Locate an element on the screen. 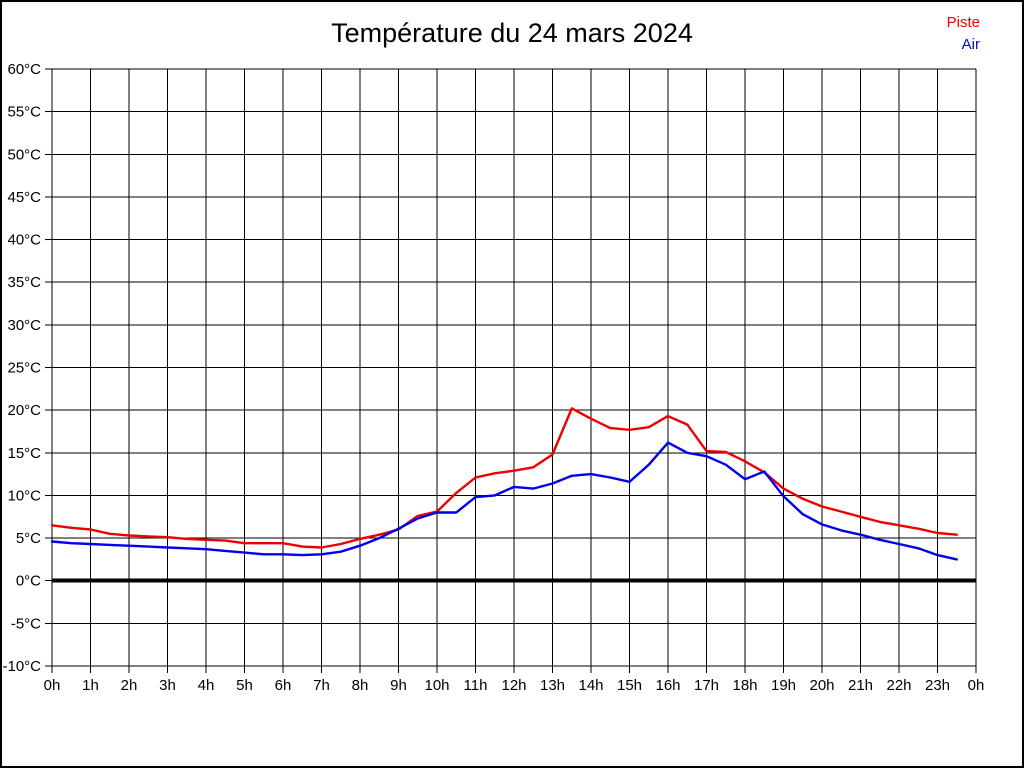 The width and height of the screenshot is (1024, 768). y-tick-label: 5°C is located at coordinates (28, 538).